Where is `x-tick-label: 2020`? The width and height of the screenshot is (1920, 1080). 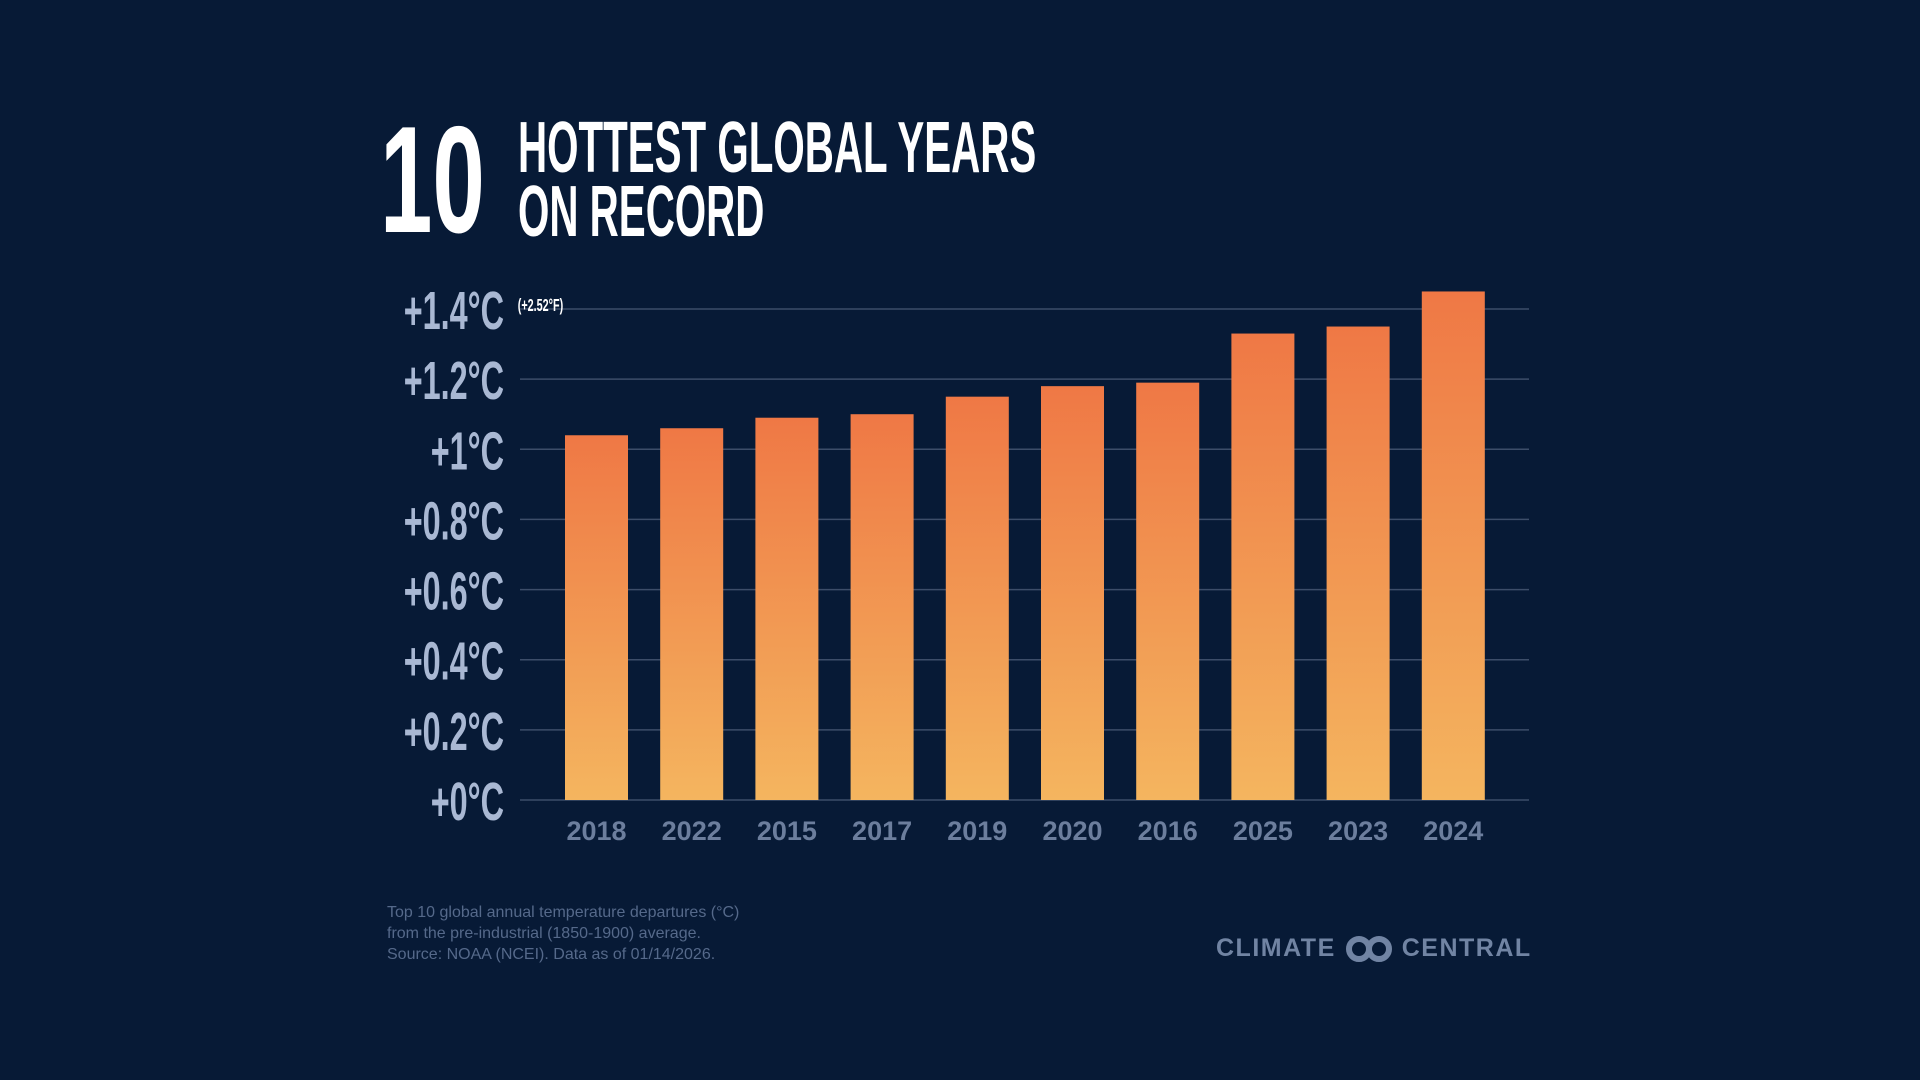
x-tick-label: 2020 is located at coordinates (1072, 831).